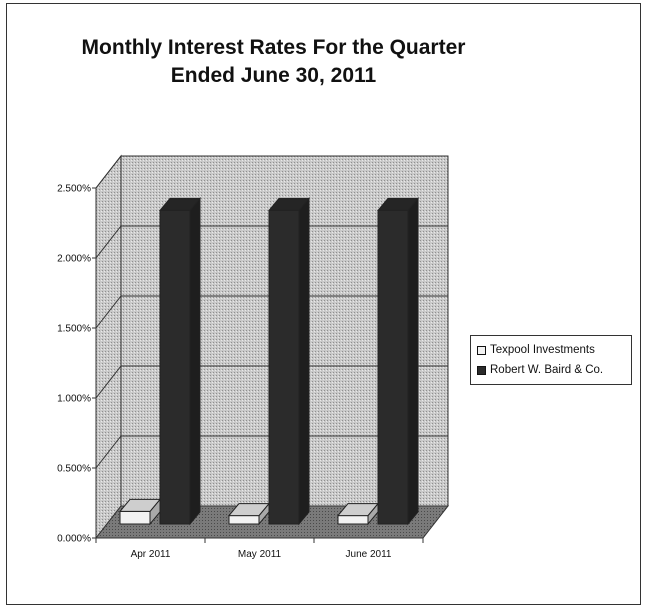 The image size is (652, 612). Describe the element at coordinates (74, 189) in the screenshot. I see `y-tick-label: 2.500%` at that location.